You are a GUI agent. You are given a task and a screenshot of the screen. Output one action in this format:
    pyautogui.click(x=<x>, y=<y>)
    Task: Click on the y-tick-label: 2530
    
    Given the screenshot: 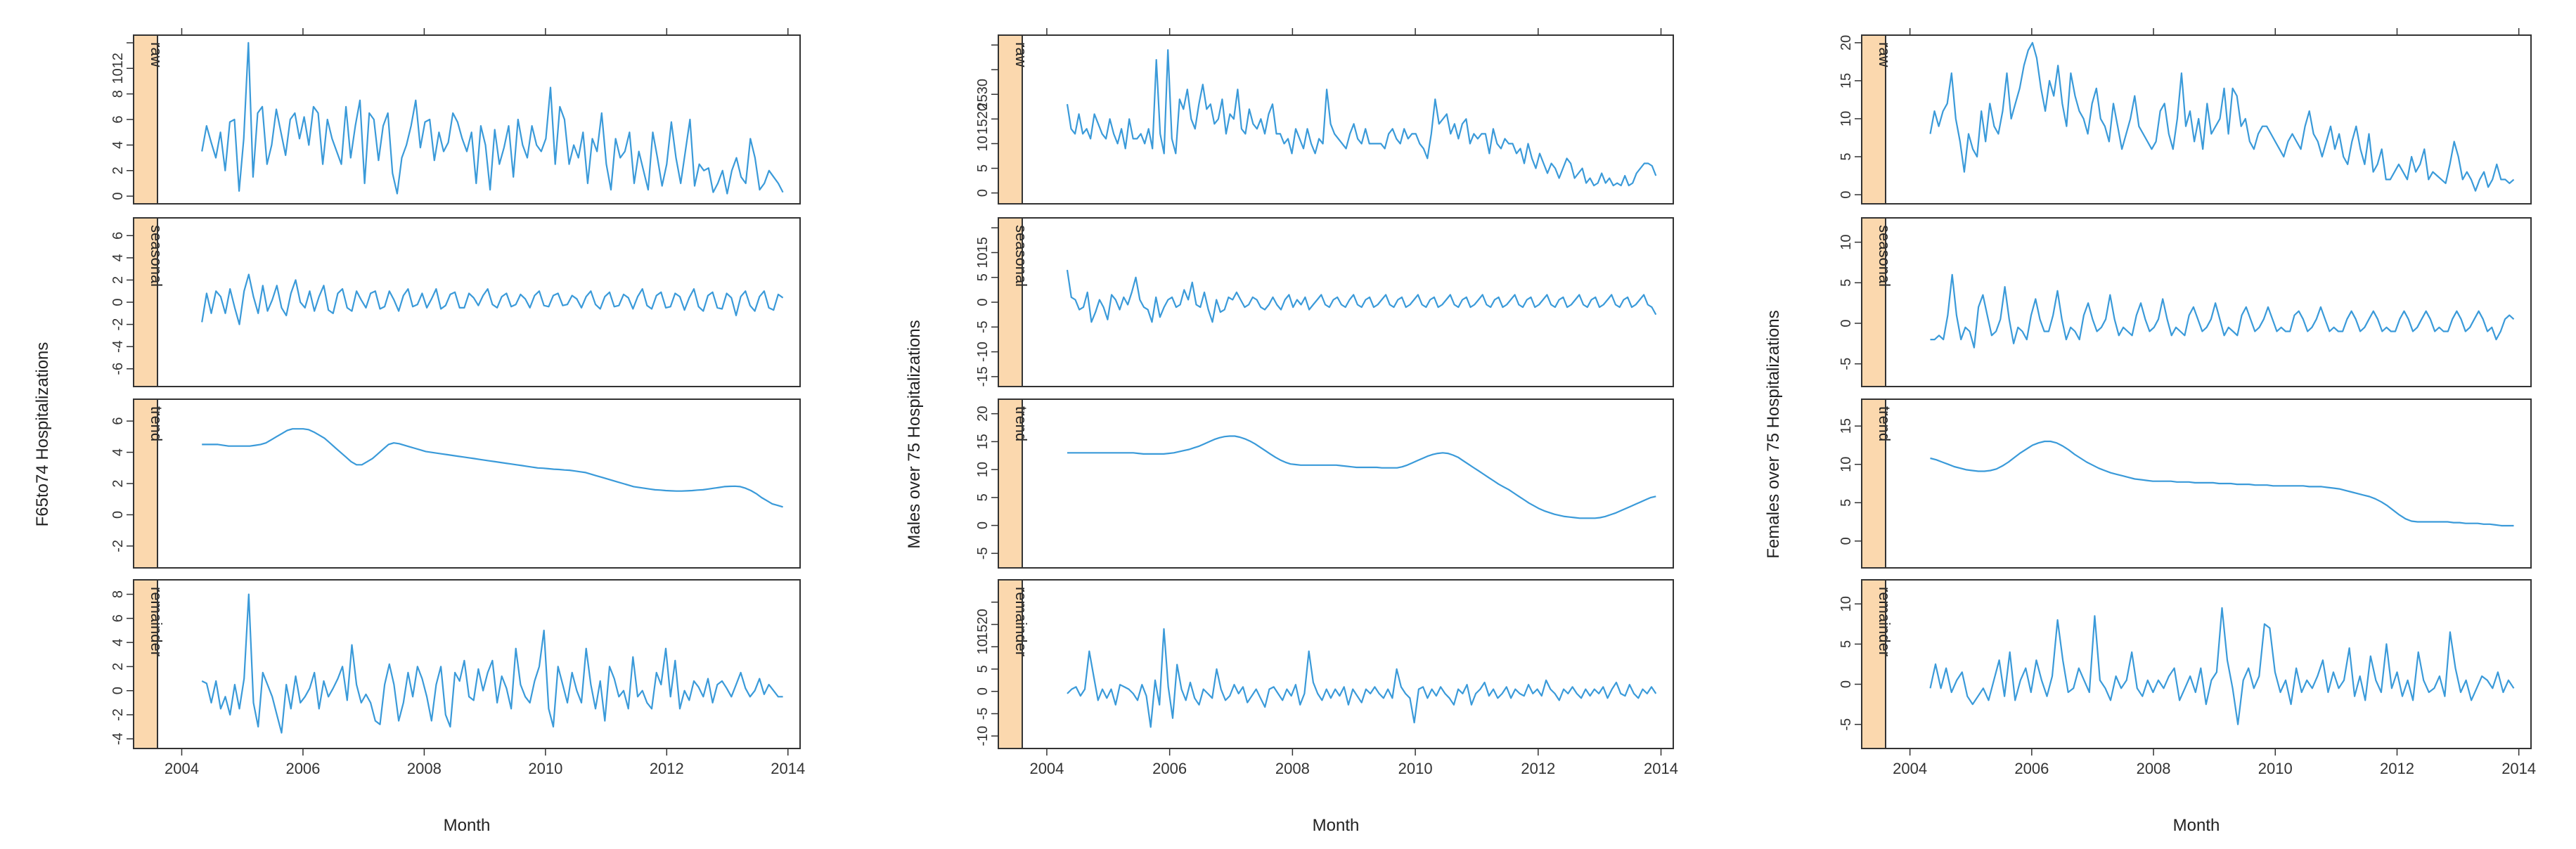 What is the action you would take?
    pyautogui.click(x=983, y=94)
    